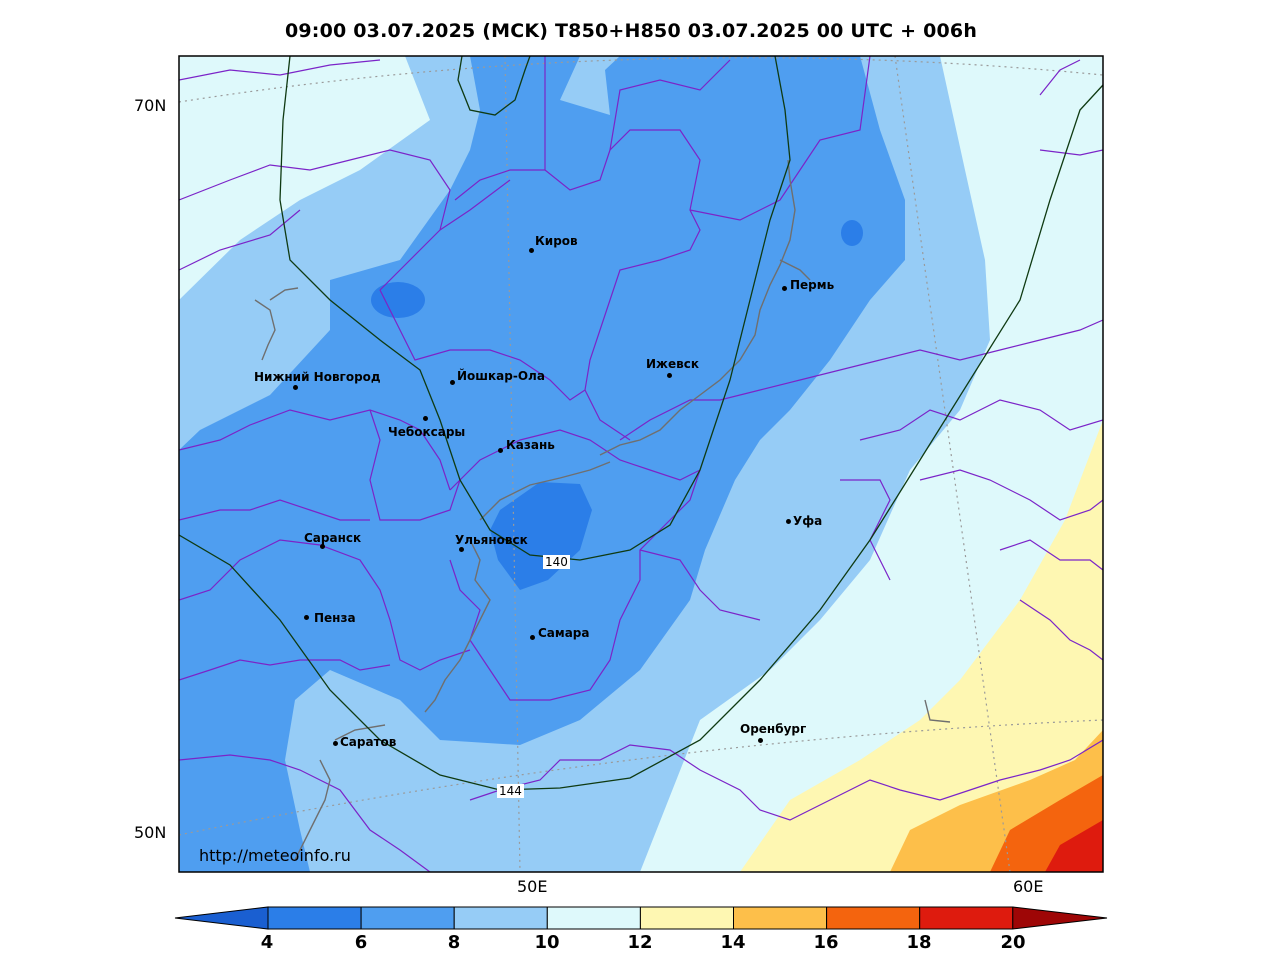 The height and width of the screenshot is (963, 1281). I want to click on colorbar-tick-label: 4, so click(267, 942).